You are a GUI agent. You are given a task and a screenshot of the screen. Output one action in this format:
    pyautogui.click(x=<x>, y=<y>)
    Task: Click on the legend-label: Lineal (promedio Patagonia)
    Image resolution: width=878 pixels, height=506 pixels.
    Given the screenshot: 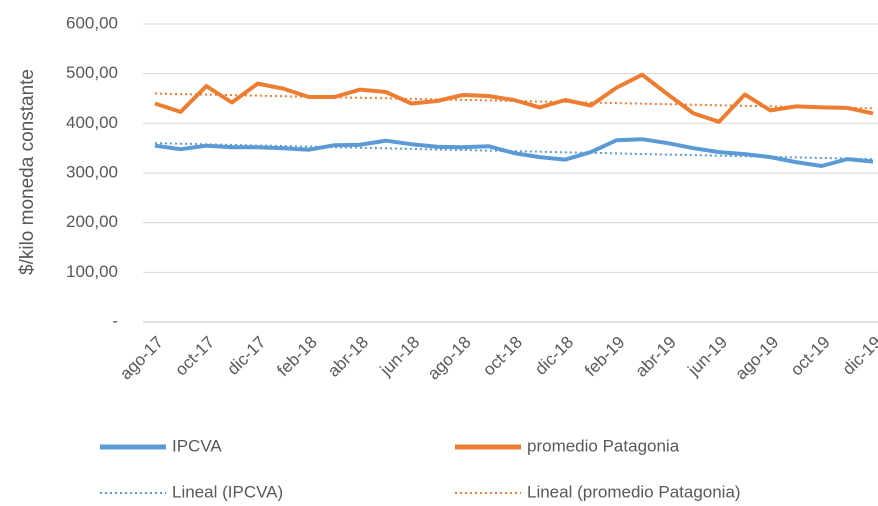 What is the action you would take?
    pyautogui.click(x=634, y=491)
    